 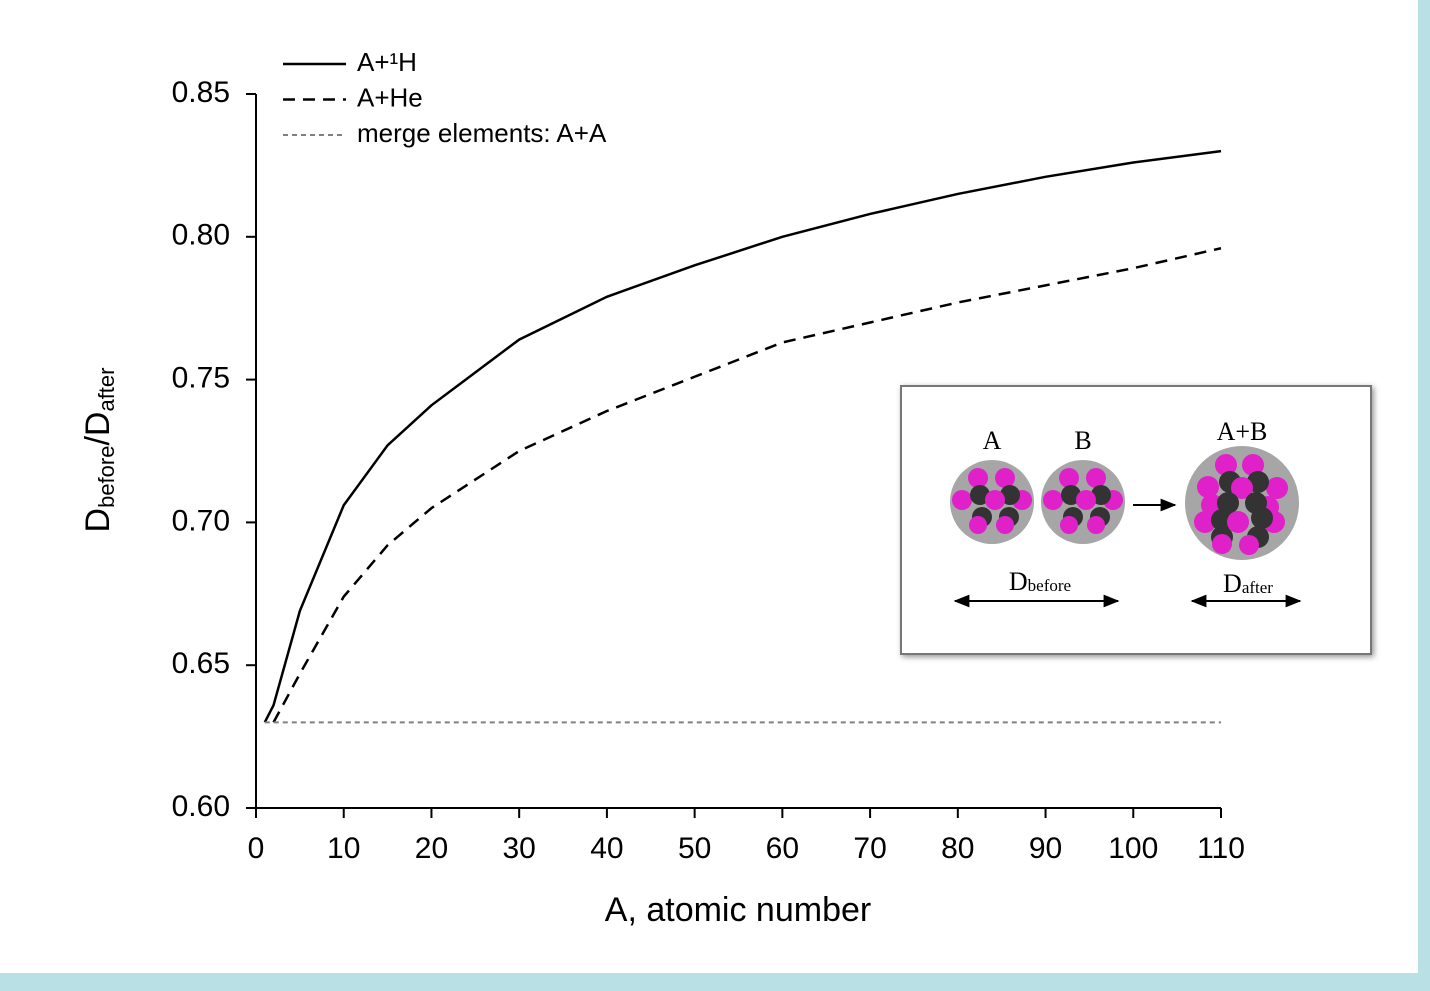 What do you see at coordinates (98, 429) in the screenshot?
I see `y-label-part: /D` at bounding box center [98, 429].